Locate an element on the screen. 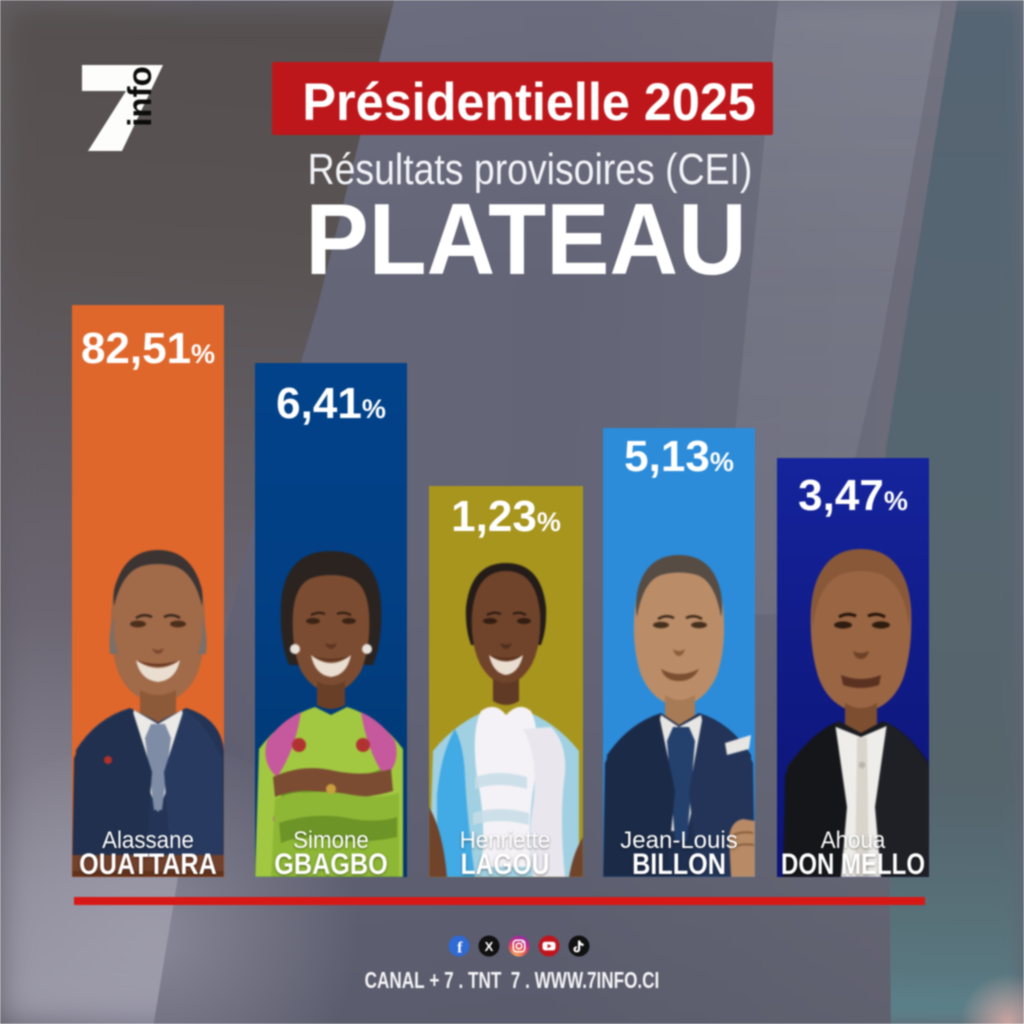  svg-text: f is located at coordinates (460, 948).